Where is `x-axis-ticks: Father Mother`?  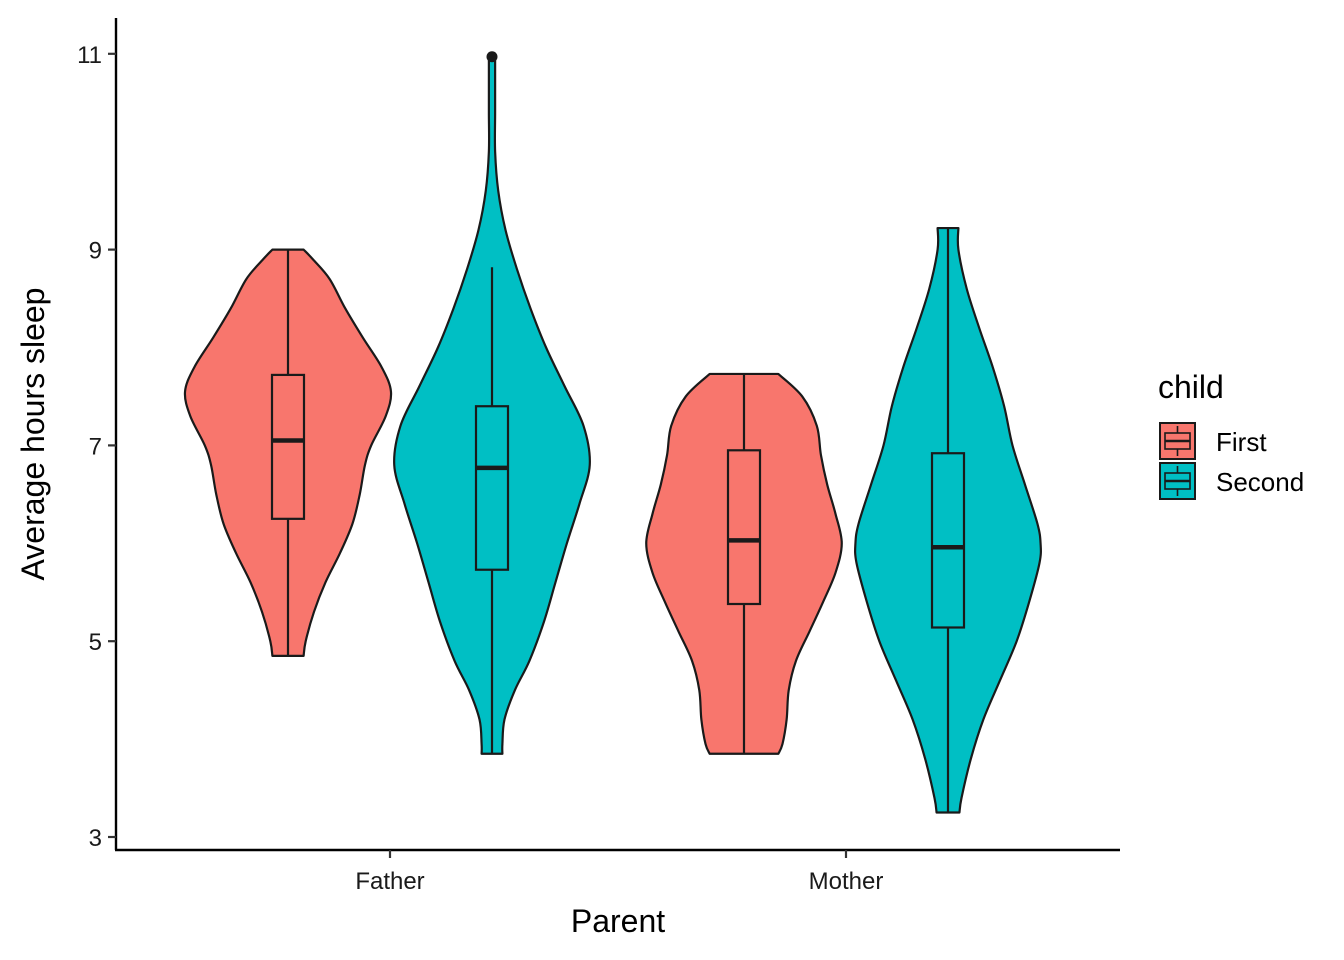
x-axis-ticks: Father Mother is located at coordinates (619, 872).